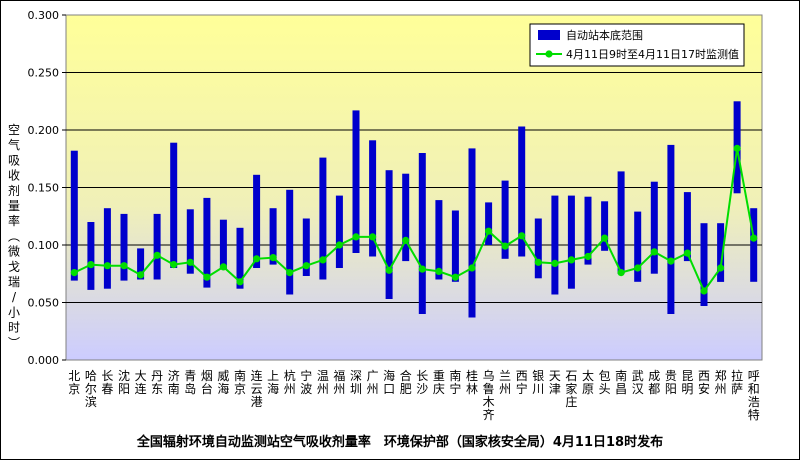 The height and width of the screenshot is (460, 800). What do you see at coordinates (339, 382) in the screenshot?
I see `x-tick-label: 福州` at bounding box center [339, 382].